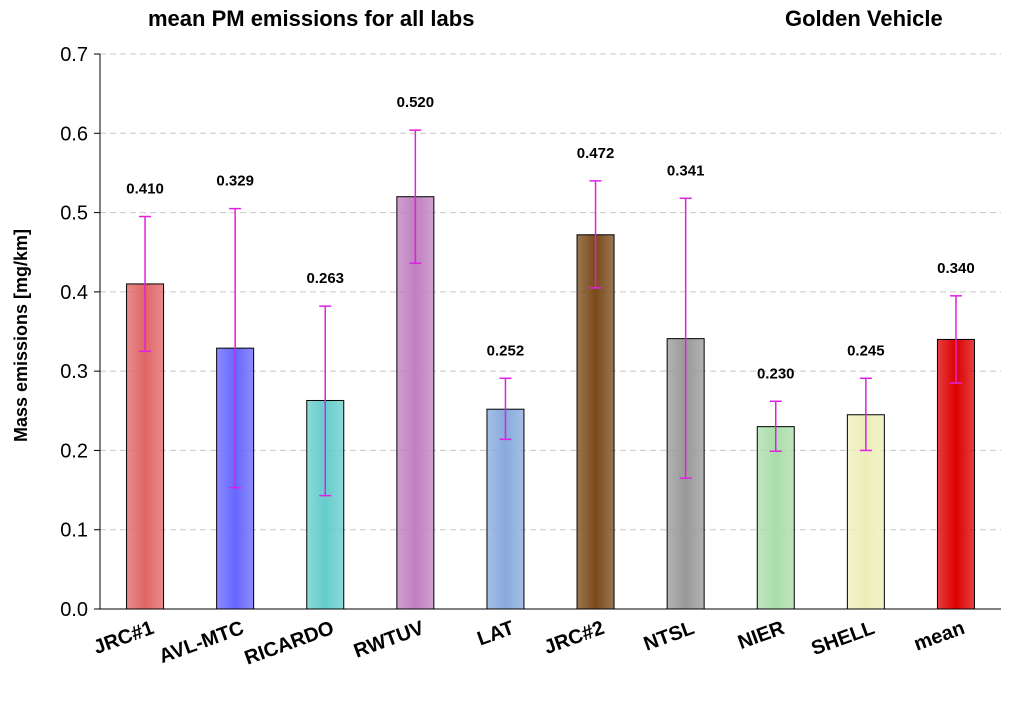 The width and height of the screenshot is (1009, 714). What do you see at coordinates (74, 134) in the screenshot?
I see `y-tick-label: 0.6` at bounding box center [74, 134].